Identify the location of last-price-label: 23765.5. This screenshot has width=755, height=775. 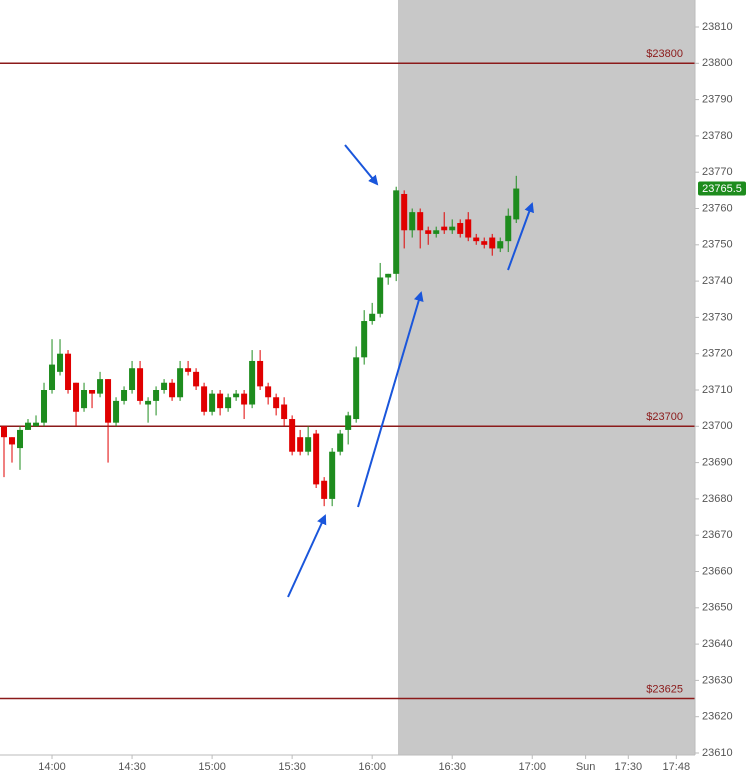
(722, 189).